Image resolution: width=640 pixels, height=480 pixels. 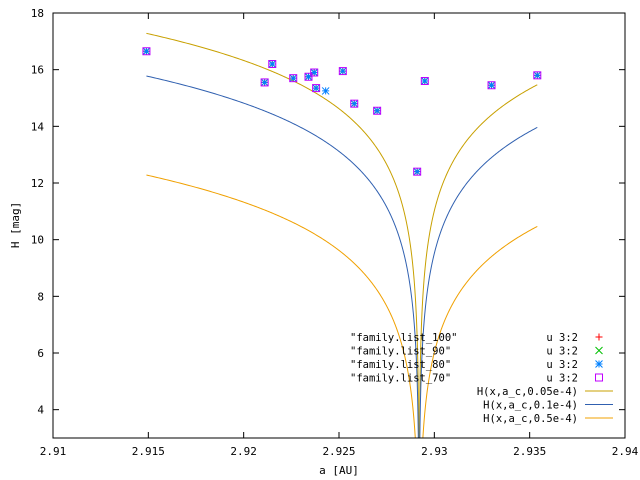 What do you see at coordinates (38, 126) in the screenshot?
I see `y-tick-label: 14` at bounding box center [38, 126].